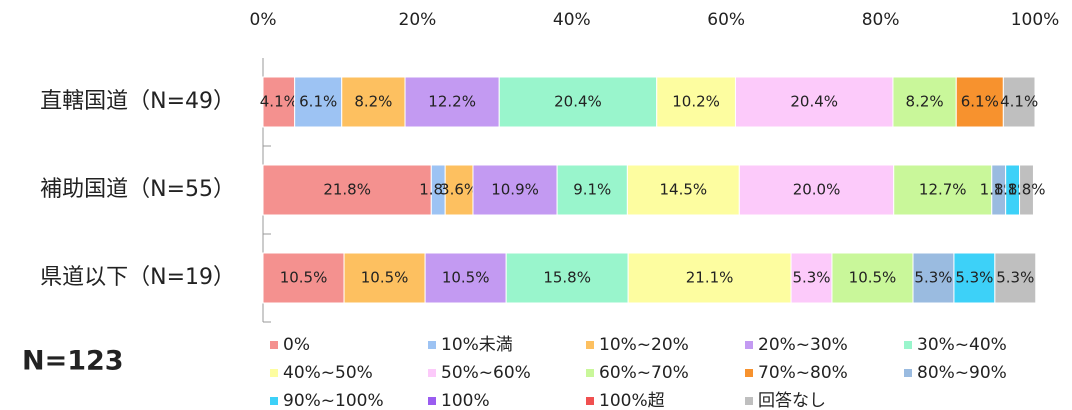 This screenshot has width=1072, height=410. I want to click on legend-label: 40%~50%, so click(328, 373).